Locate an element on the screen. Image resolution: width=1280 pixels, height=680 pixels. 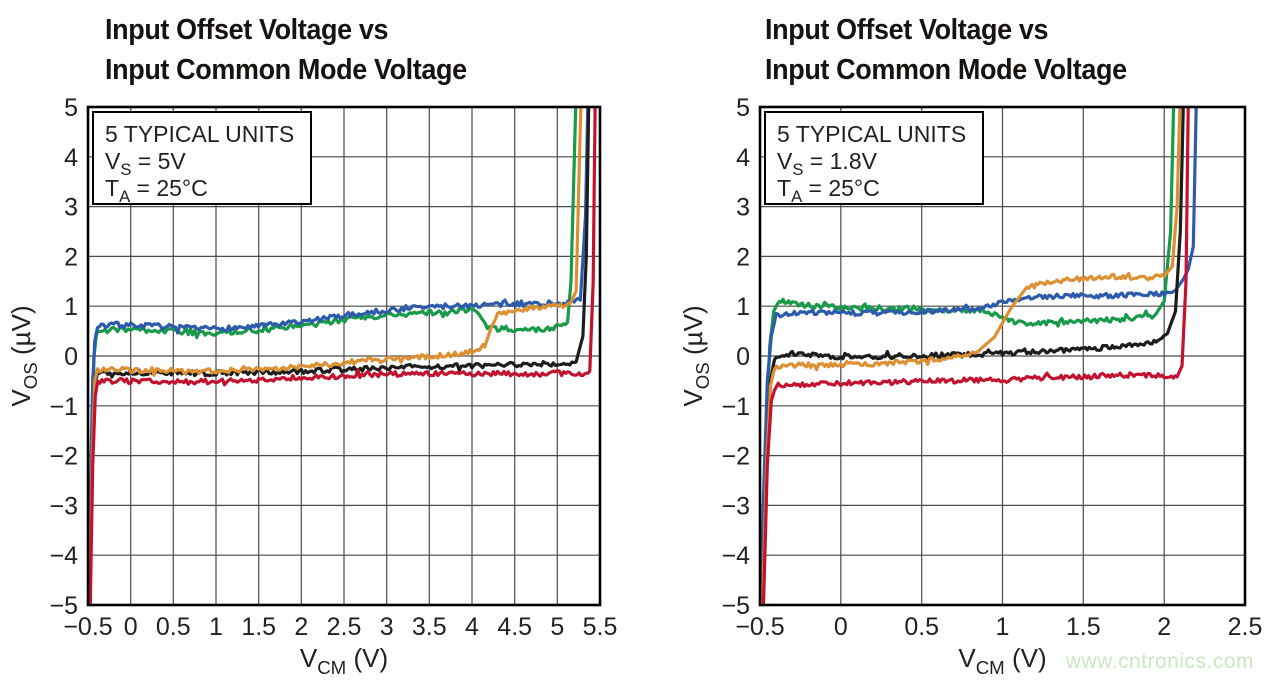
annotation-line: VS = 1.8V is located at coordinates (827, 163).